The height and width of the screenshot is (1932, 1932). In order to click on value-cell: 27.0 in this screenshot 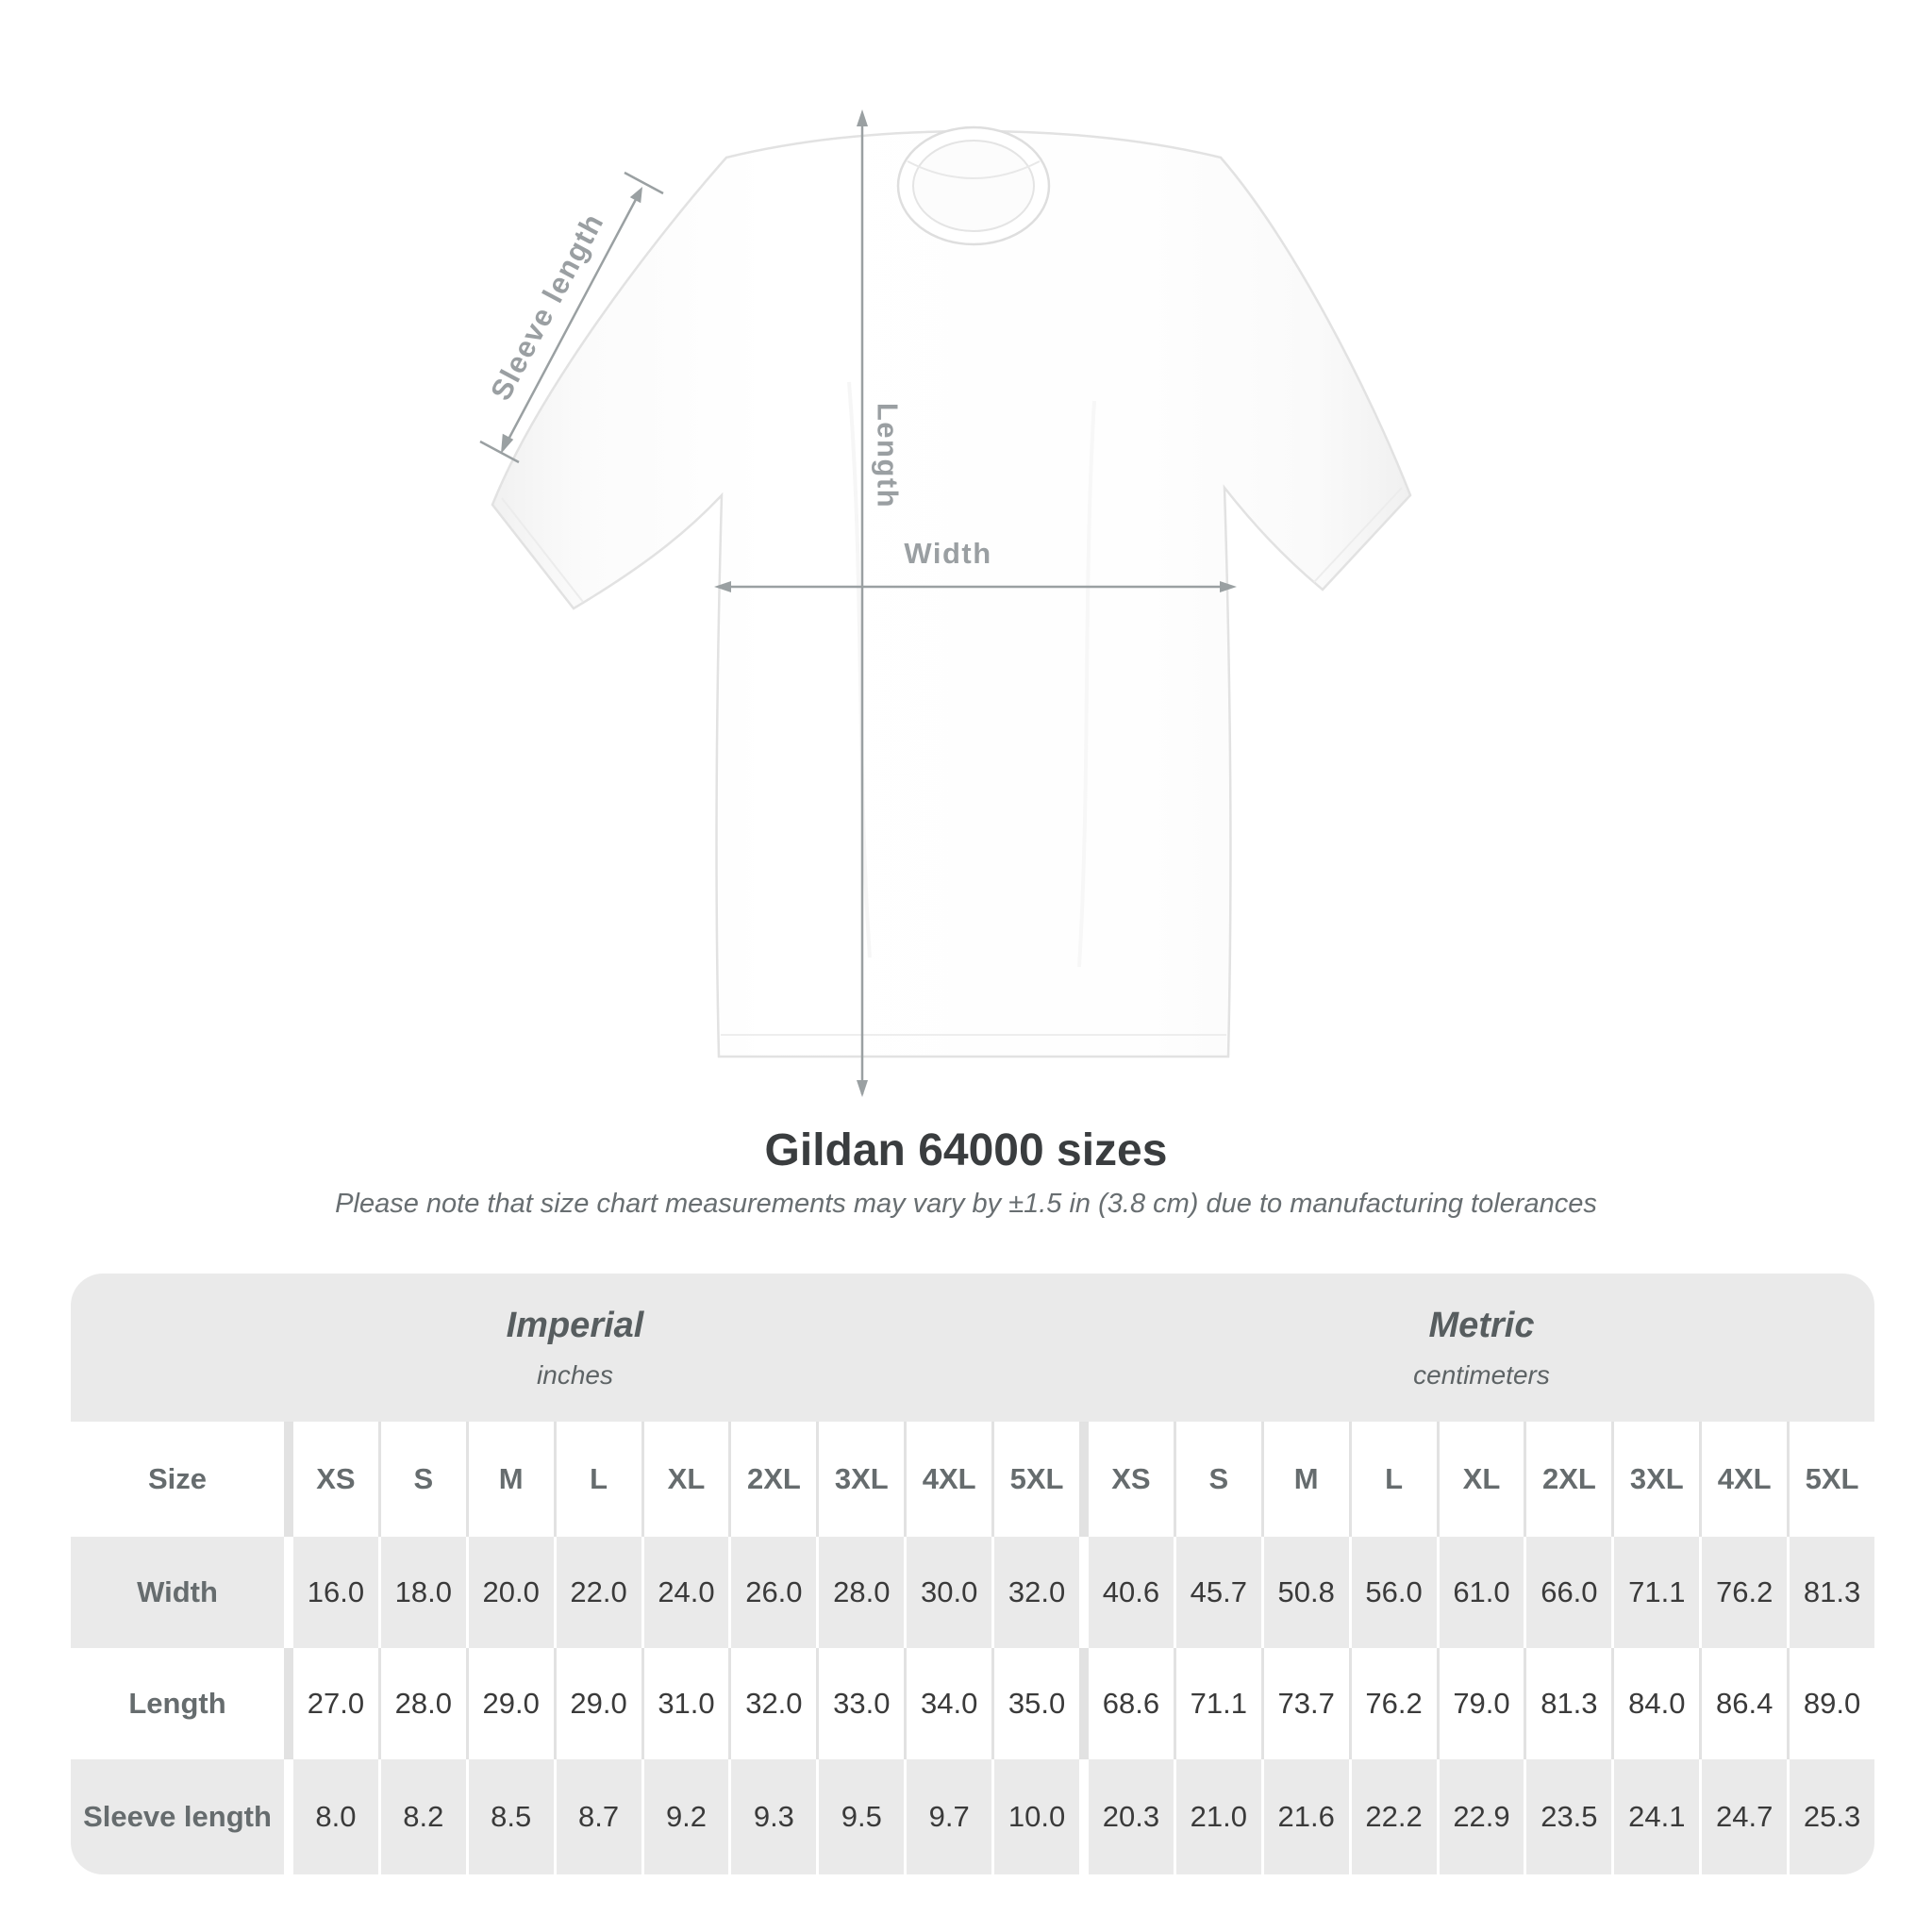, I will do `click(336, 1704)`.